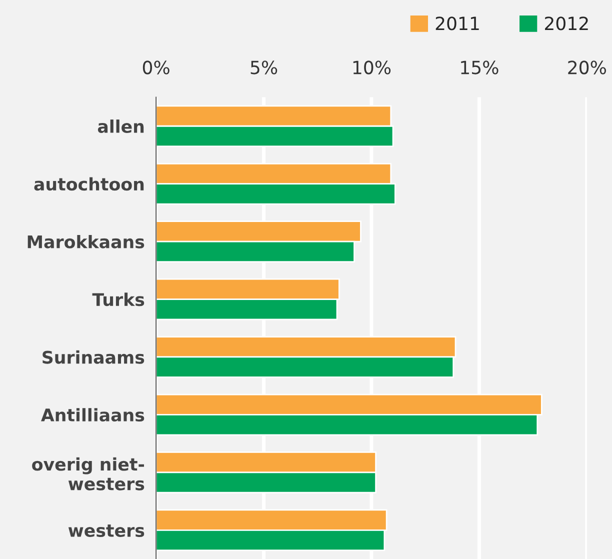 This screenshot has width=612, height=559. I want to click on y-tick-label: autochtoon, so click(89, 184).